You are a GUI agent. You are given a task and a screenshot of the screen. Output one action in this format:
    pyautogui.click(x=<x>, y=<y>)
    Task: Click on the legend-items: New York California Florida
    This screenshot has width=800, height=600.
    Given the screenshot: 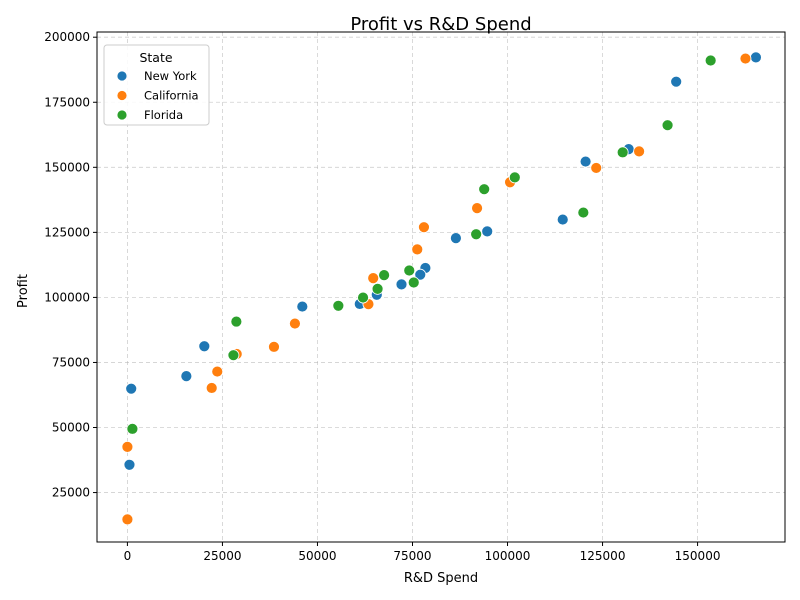 What is the action you would take?
    pyautogui.click(x=157, y=95)
    